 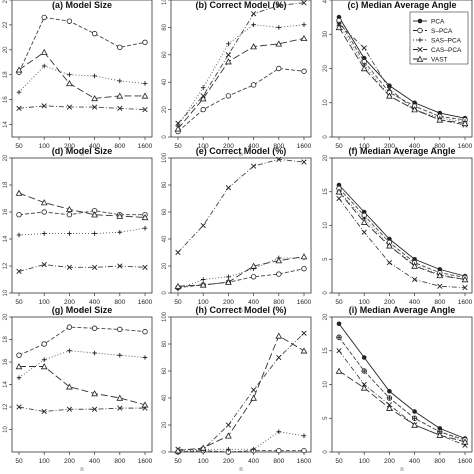 What do you see at coordinates (326, 350) in the screenshot?
I see `y-tick-label: 15` at bounding box center [326, 350].